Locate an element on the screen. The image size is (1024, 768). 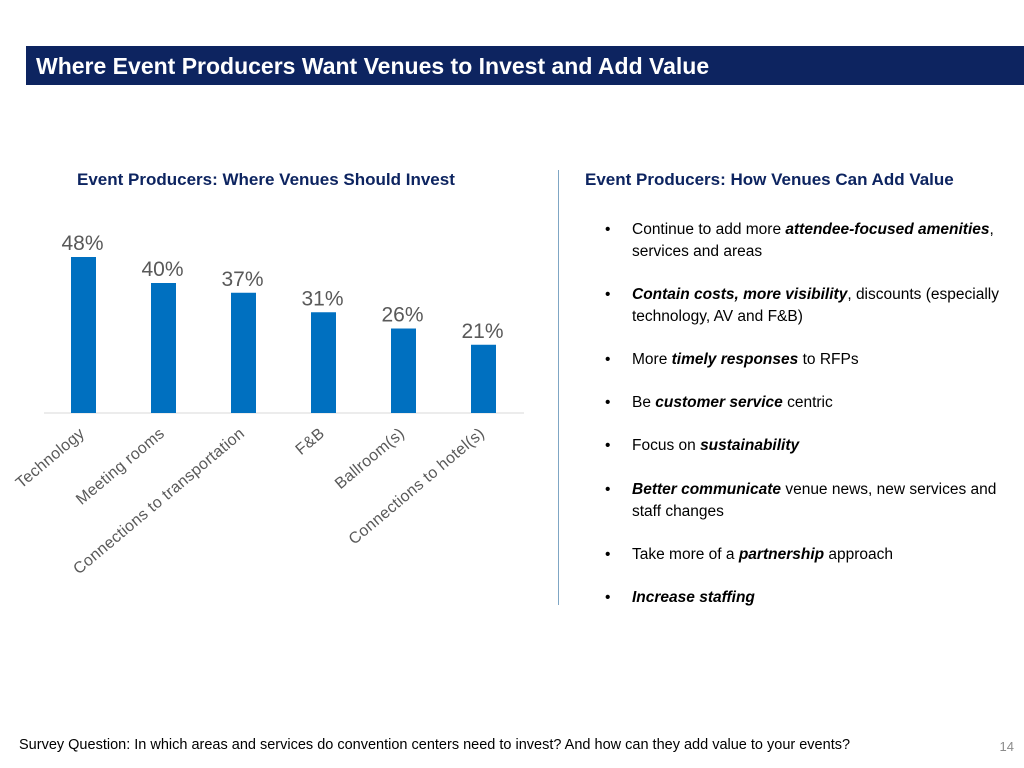
page-number: 14 is located at coordinates (1006, 746).